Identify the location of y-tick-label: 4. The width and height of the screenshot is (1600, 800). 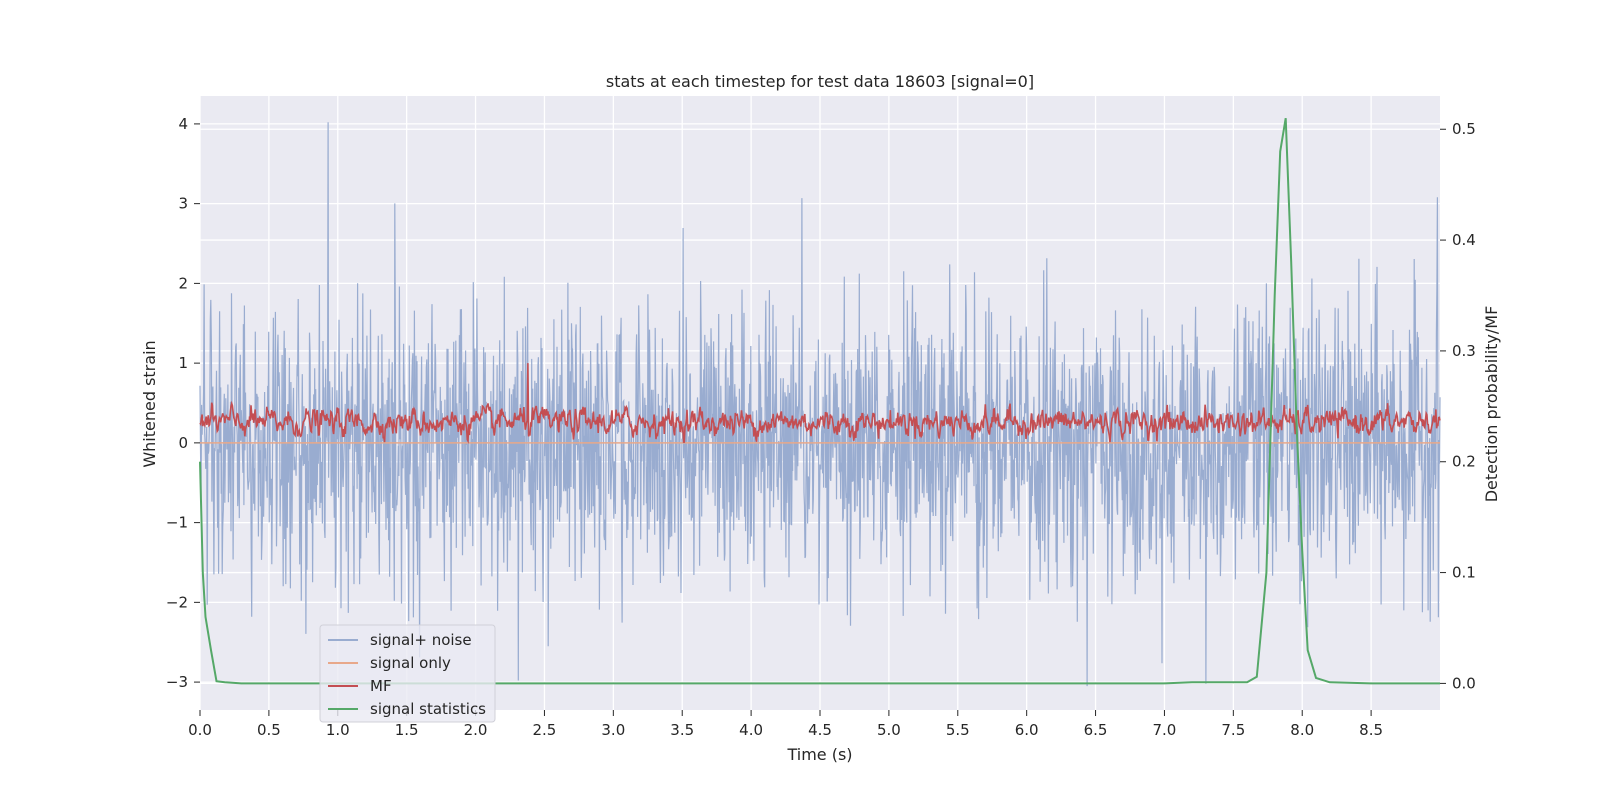
(183, 124).